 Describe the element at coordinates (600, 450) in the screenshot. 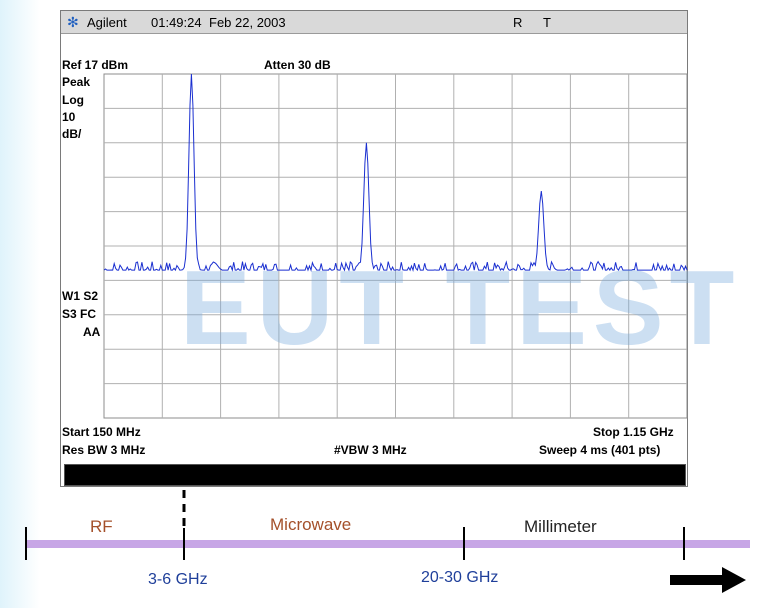

I see `sweep-label: Sweep 4 ms (401 pts)` at that location.